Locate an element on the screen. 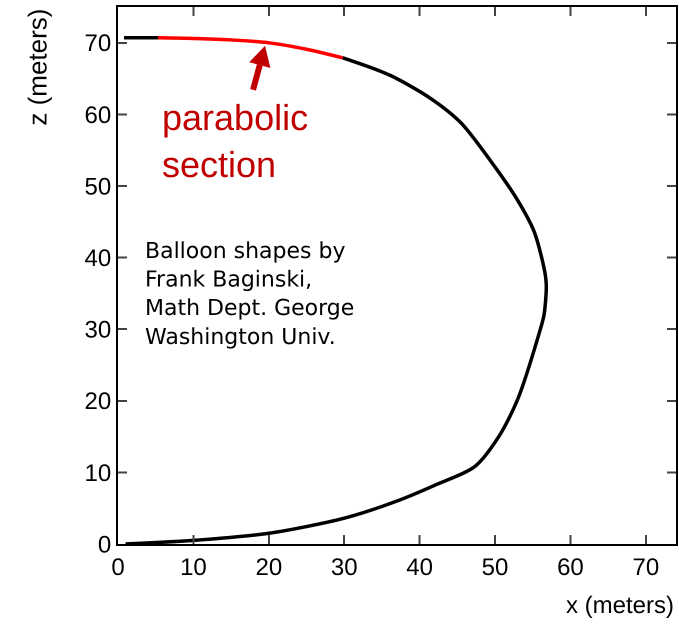 This screenshot has width=679, height=631. x-tick-label: 50 is located at coordinates (495, 567).